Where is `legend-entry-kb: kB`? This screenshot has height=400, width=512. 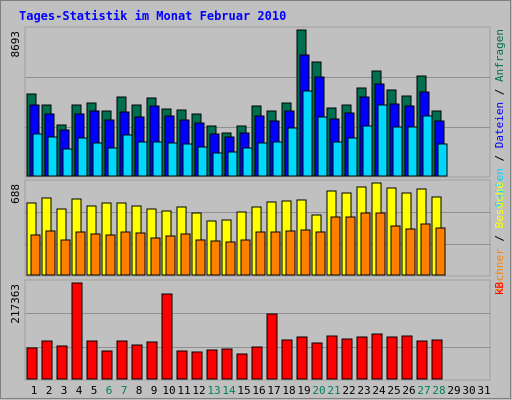
legend-entry-kb: kB is located at coordinates (499, 289).